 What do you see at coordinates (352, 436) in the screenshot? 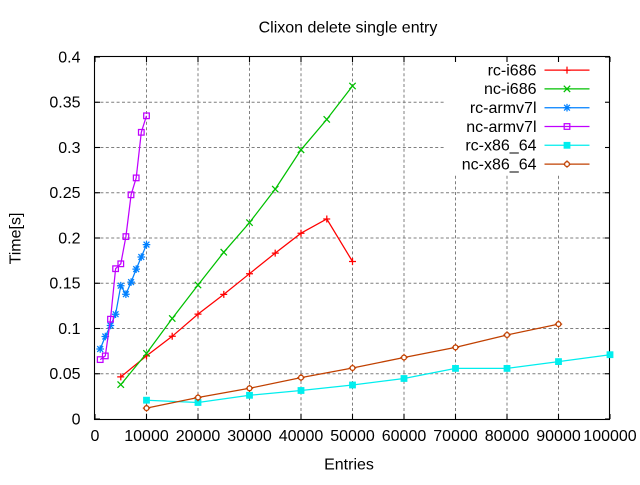
I see `svg-text: 50000` at bounding box center [352, 436].